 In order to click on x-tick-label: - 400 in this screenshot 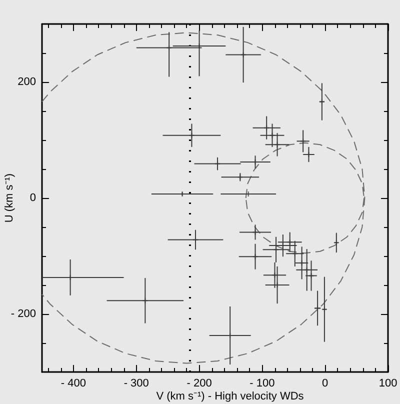, I will do `click(73, 384)`.